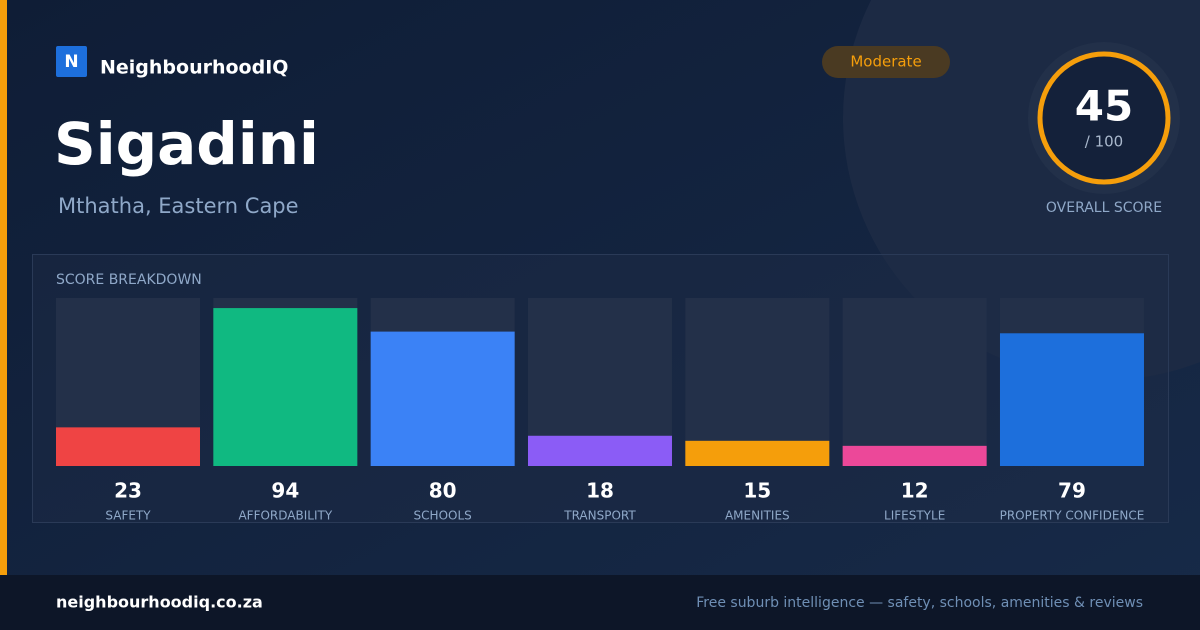 This screenshot has width=1200, height=630. I want to click on breakdown-title: SCORE BREAKDOWN, so click(129, 280).